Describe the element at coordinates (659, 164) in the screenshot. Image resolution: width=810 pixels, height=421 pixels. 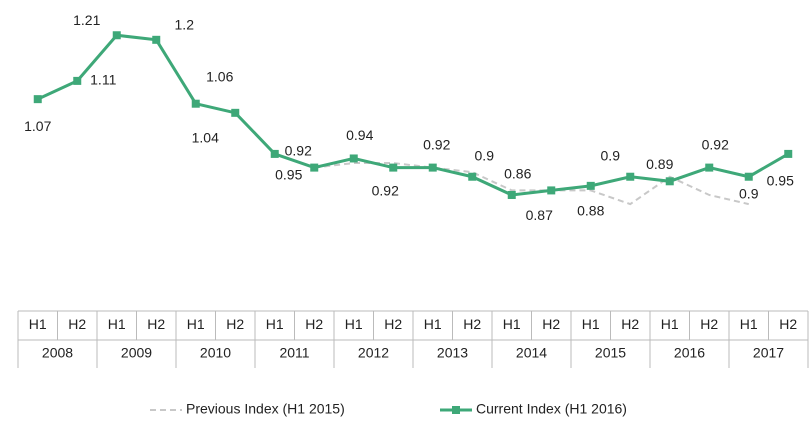
I see `data-label: 0.89` at that location.